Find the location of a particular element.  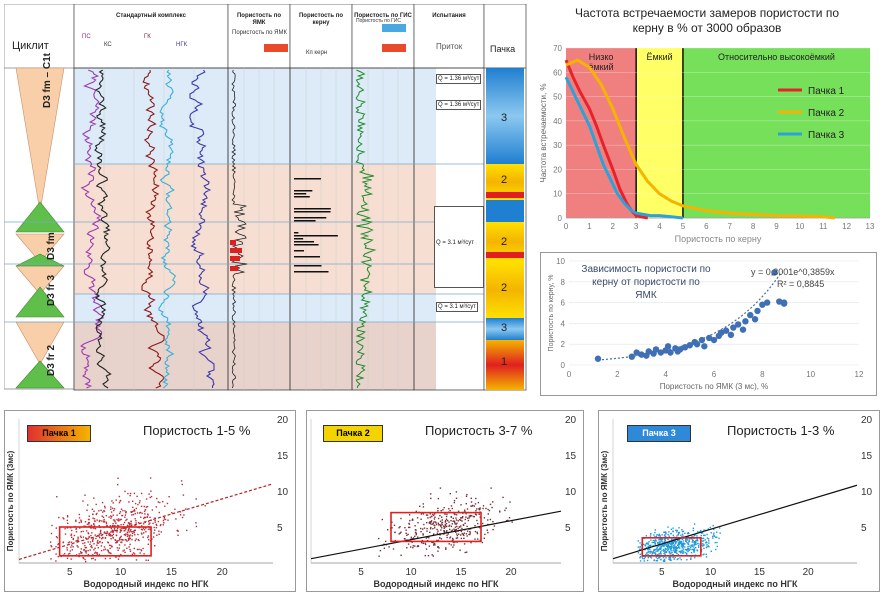

header-pack: Пачка is located at coordinates (503, 49).